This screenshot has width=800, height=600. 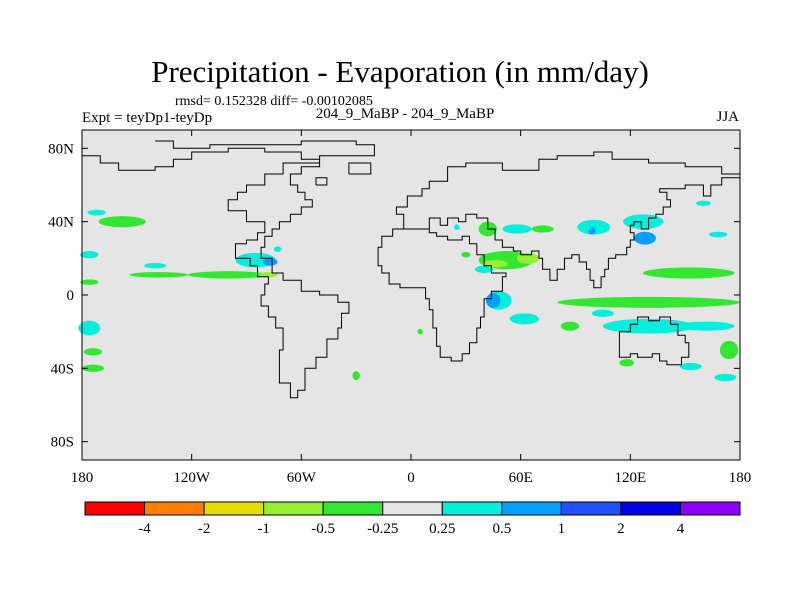 I want to click on x-tick-label: 0, so click(x=411, y=478).